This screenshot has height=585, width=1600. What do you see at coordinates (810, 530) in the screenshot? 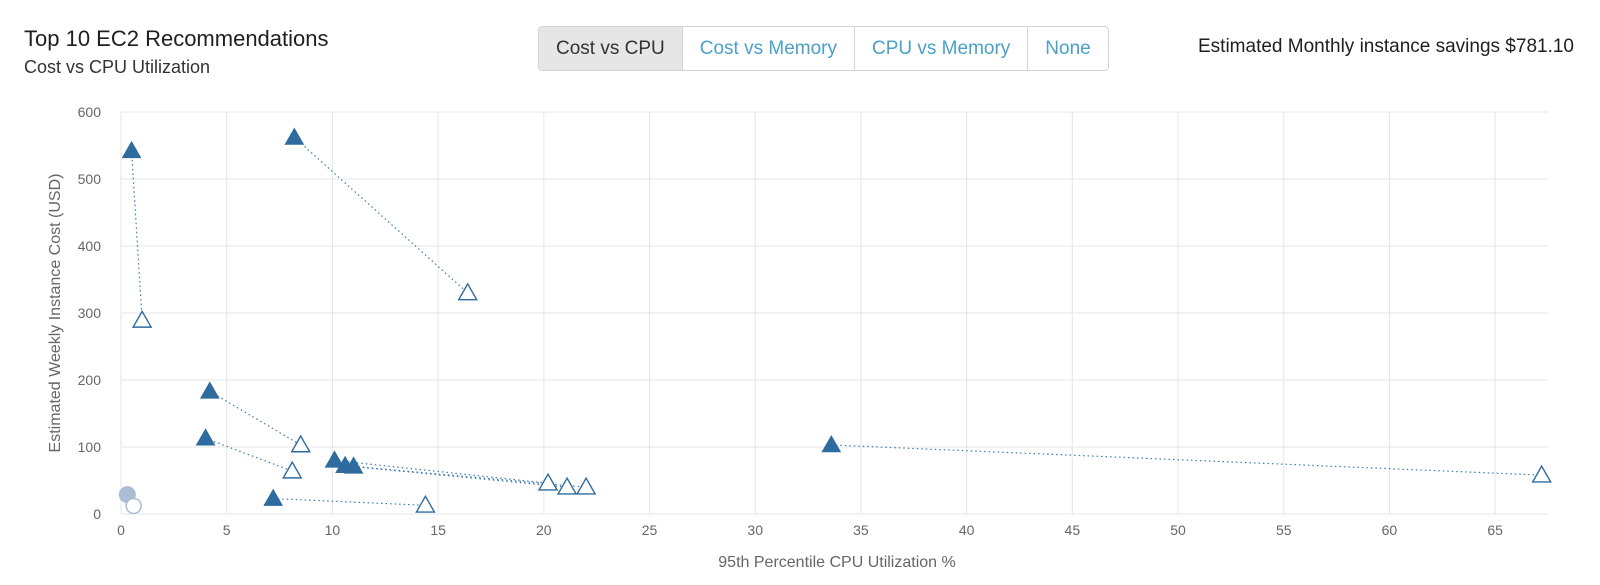
I see `x-axis-ticks: 0 5 10 15 20 25 30 35 40 45 50 55 60 65` at bounding box center [810, 530].